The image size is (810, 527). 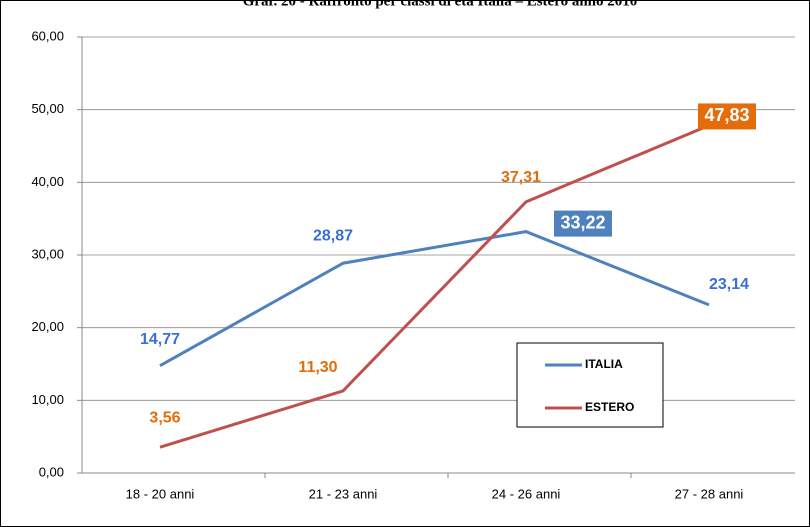 I want to click on legend-label: ESTERO, so click(x=609, y=407).